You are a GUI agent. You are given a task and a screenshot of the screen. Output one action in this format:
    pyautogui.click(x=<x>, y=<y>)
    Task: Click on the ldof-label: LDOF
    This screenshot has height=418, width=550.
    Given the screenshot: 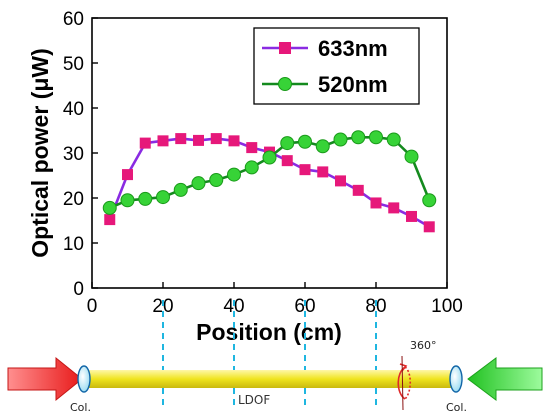 What is the action you would take?
    pyautogui.click(x=254, y=400)
    